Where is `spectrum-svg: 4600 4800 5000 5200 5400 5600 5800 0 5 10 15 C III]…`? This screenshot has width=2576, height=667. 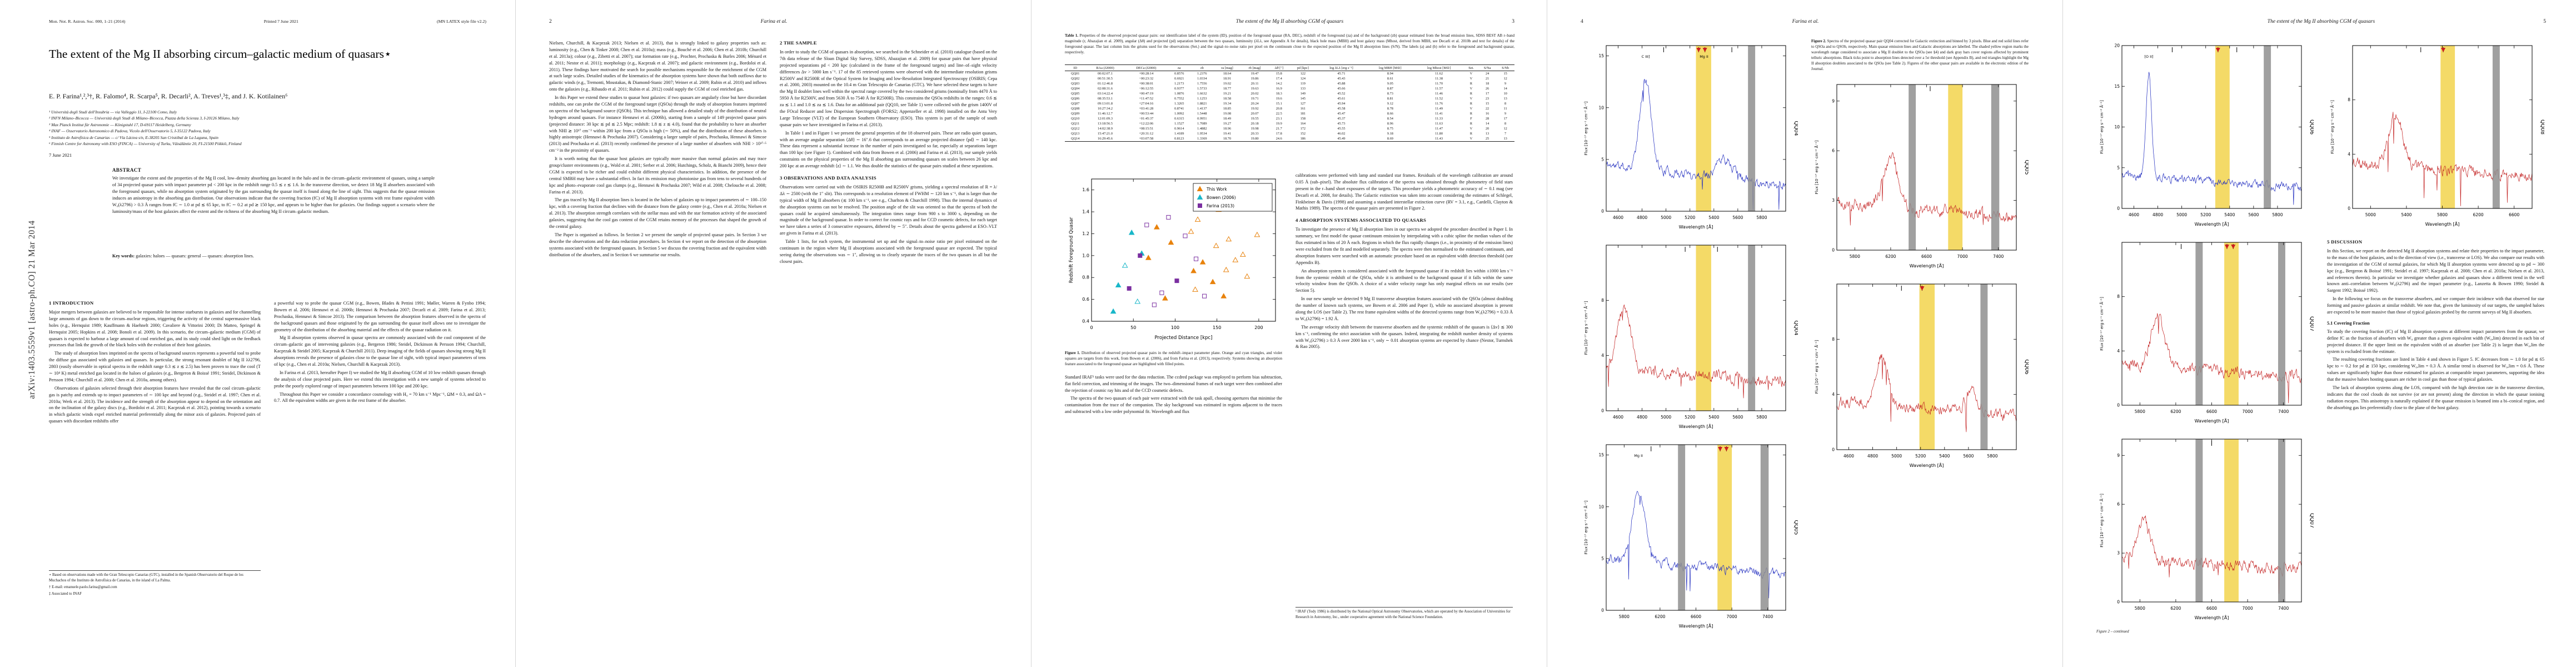 spectrum-svg: 4600 4800 5000 5200 5400 5600 5800 0 5 10 15 C III]… is located at coordinates (1691, 137).